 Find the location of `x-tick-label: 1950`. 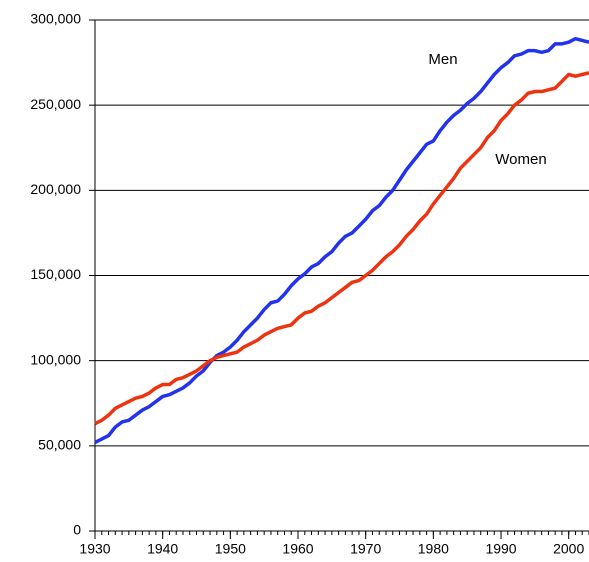

x-tick-label: 1950 is located at coordinates (230, 549).